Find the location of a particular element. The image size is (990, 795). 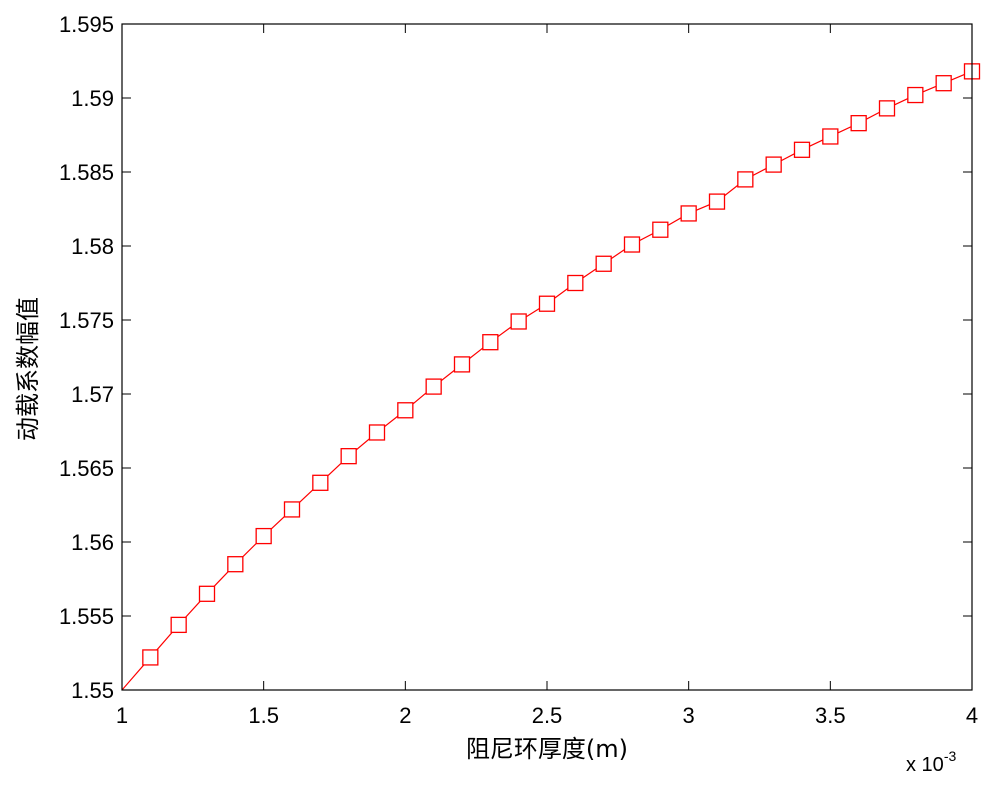

x-axis-title: 阻尼环厚度(m) is located at coordinates (547, 749).